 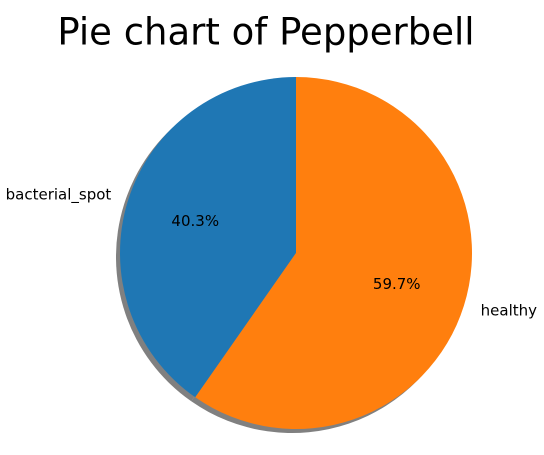 What do you see at coordinates (59, 194) in the screenshot?
I see `category-label-bacterial-spot: bacterial_spot` at bounding box center [59, 194].